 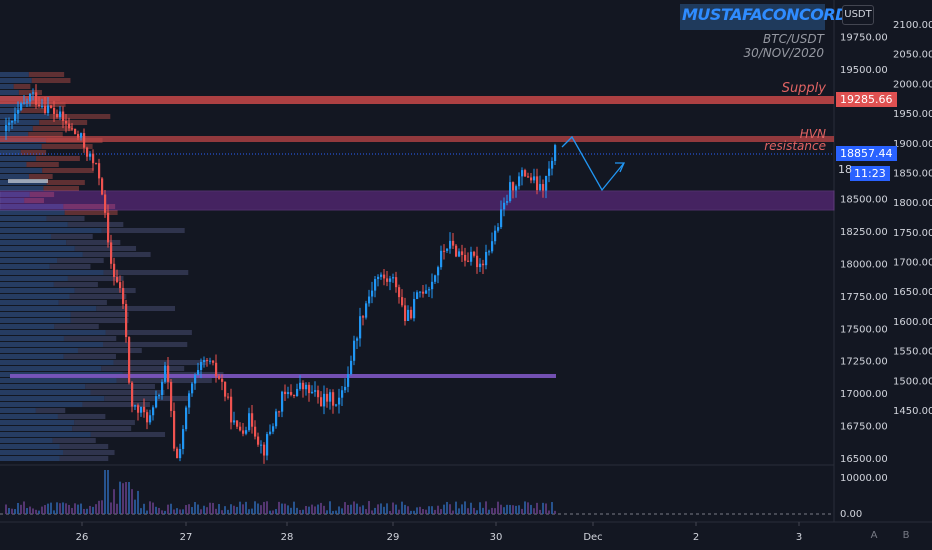 What do you see at coordinates (912, 55) in the screenshot?
I see `right-tick-label: 2050.00` at bounding box center [912, 55].